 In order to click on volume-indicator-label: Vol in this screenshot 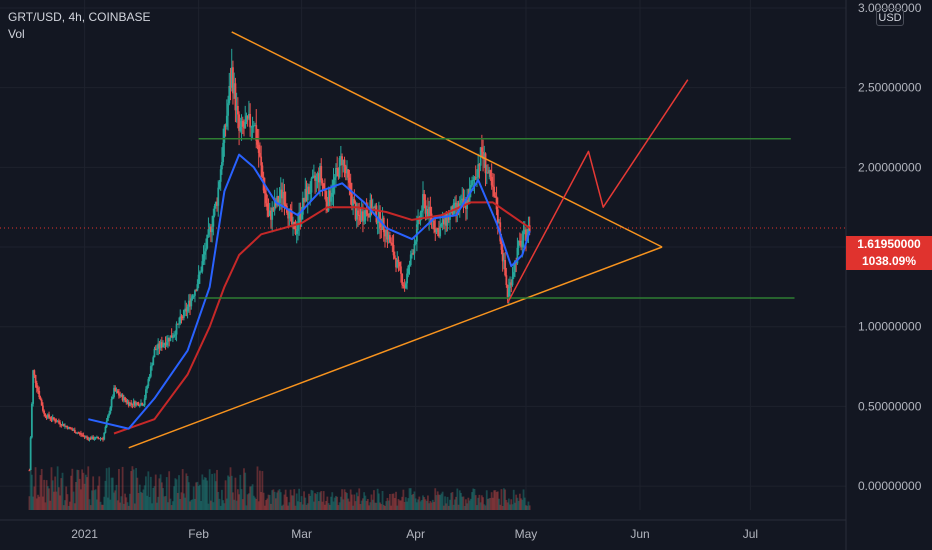, I will do `click(16, 34)`.